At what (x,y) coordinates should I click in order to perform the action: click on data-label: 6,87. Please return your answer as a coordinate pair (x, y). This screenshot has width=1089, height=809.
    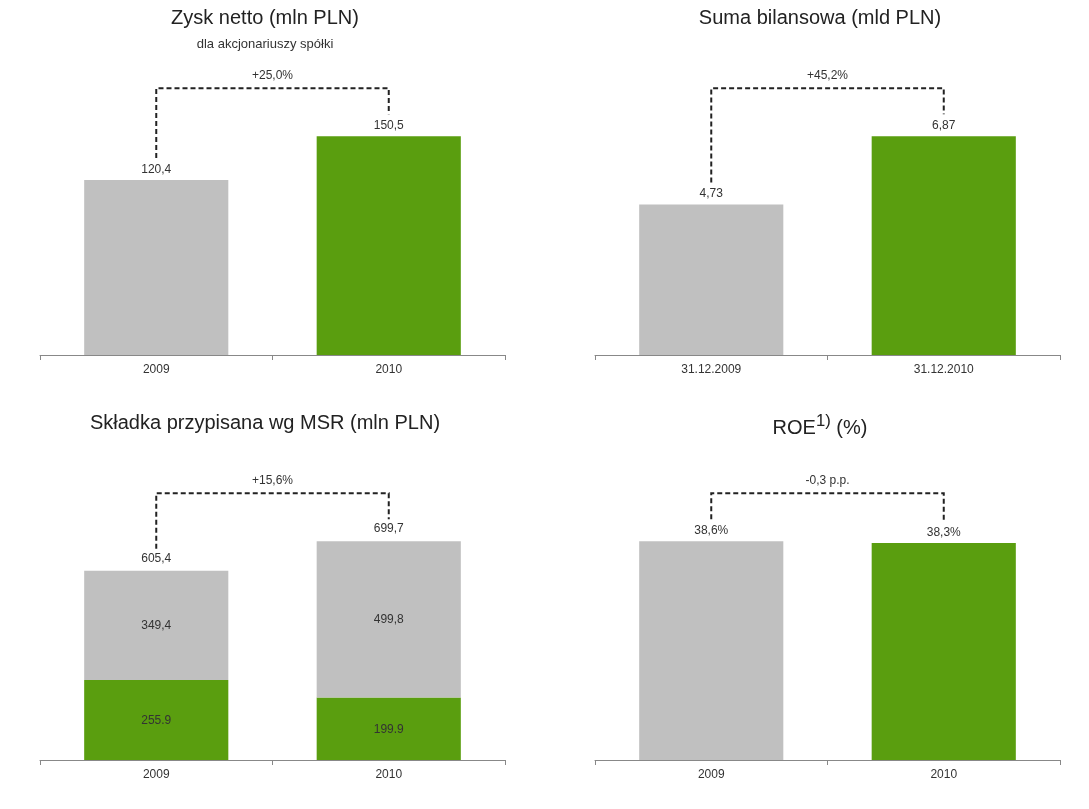
    Looking at the image, I should click on (944, 125).